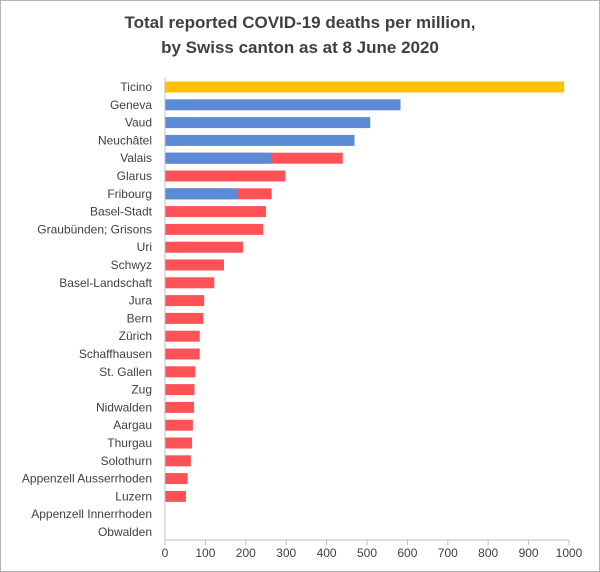 This screenshot has width=600, height=572. Describe the element at coordinates (268, 123) in the screenshot. I see `bar-vaud` at that location.